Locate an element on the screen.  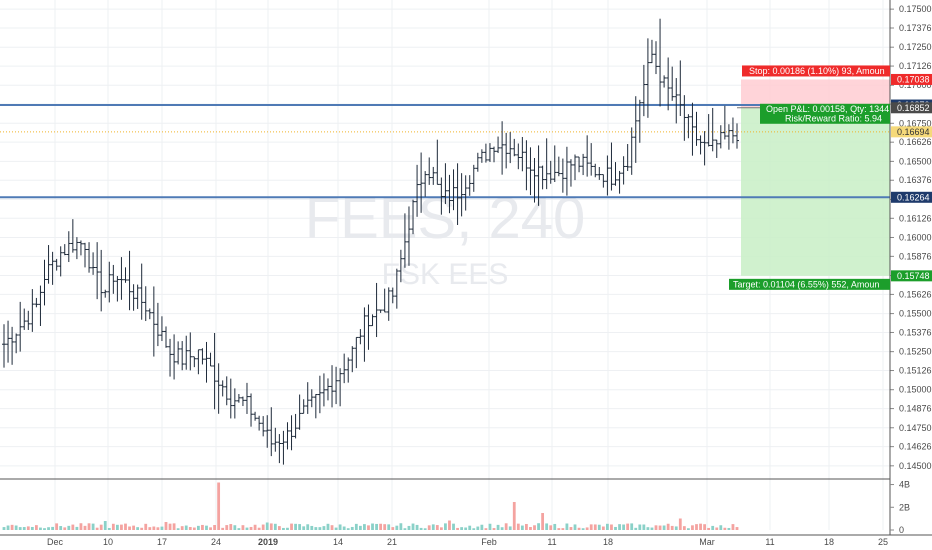
price-label-text: 0.16694 is located at coordinates (913, 132).